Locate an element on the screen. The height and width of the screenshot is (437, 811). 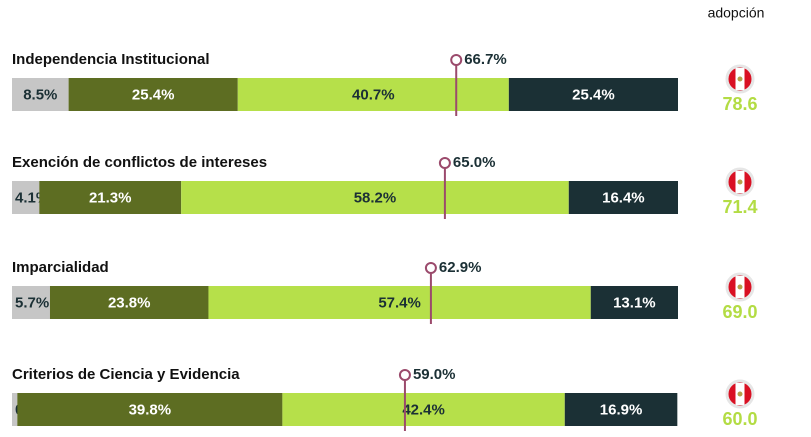
marker-label: 65.0% is located at coordinates (474, 162).